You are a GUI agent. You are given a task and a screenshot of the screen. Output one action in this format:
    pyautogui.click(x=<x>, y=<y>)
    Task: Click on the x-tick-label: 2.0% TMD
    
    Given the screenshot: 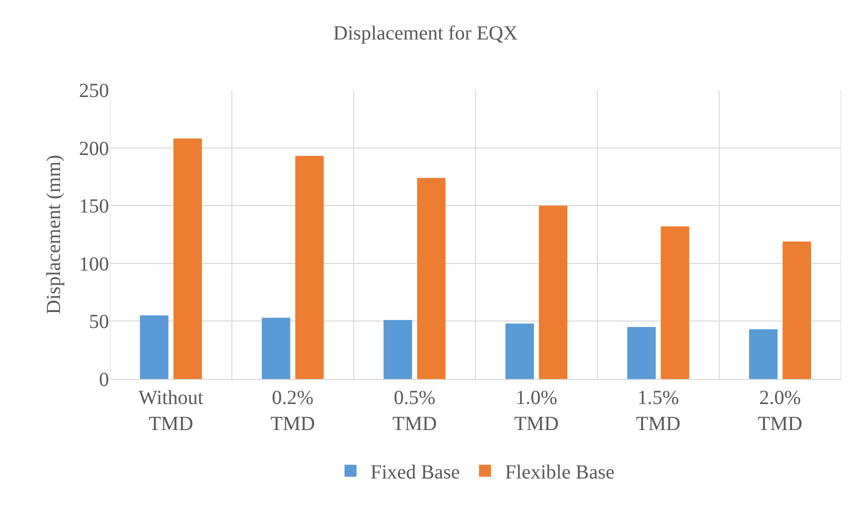 What is the action you would take?
    pyautogui.click(x=780, y=411)
    